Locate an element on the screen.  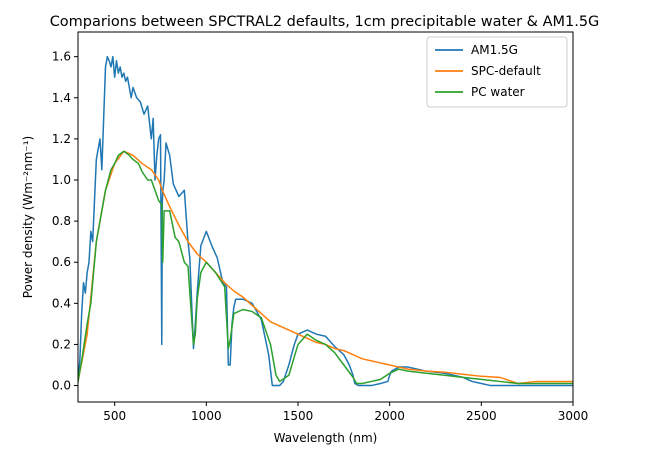
y-ticks: 0.0 0.2 0.4 0.6 0.8 1.0 1.2 1.4 1.6 is located at coordinates (65, 221).